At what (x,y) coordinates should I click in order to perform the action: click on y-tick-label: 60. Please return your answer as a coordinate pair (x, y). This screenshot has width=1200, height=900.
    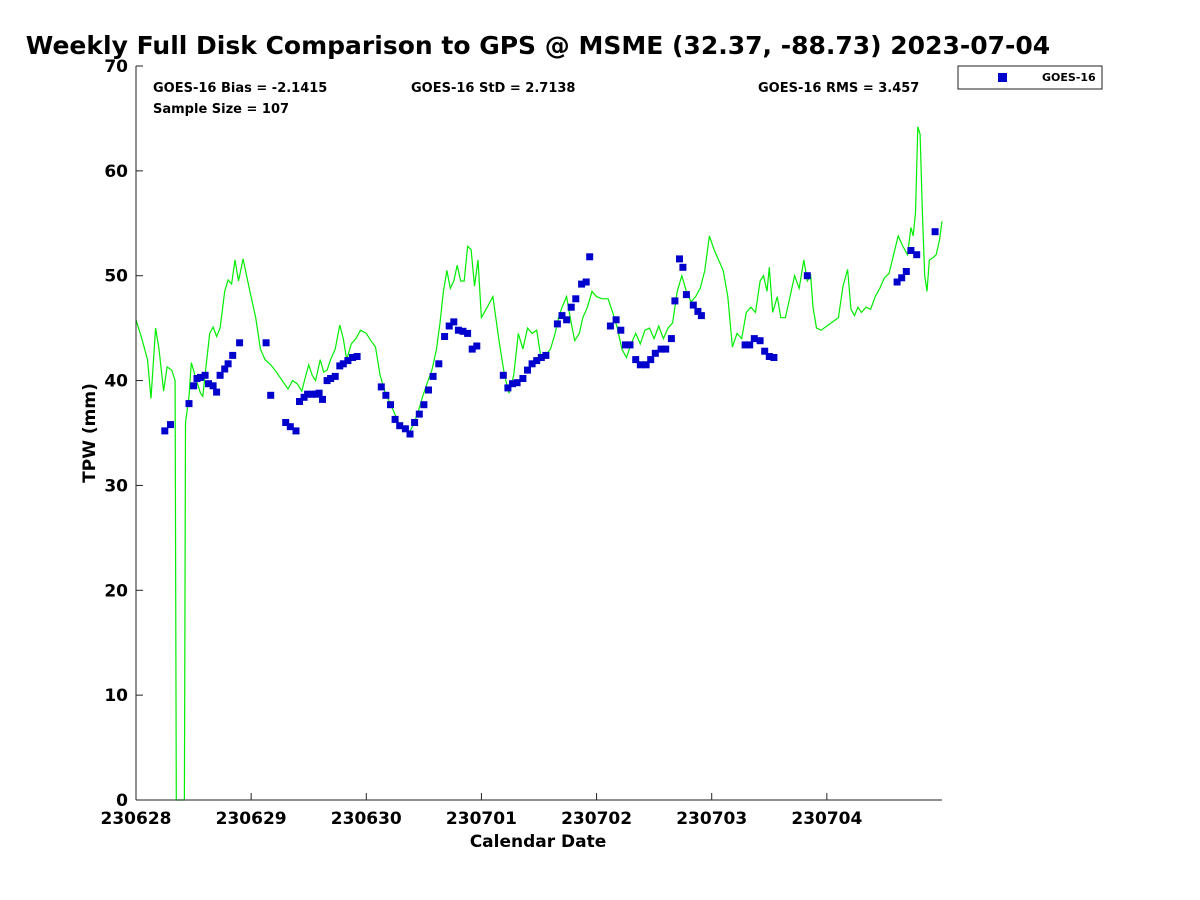
    Looking at the image, I should click on (116, 172).